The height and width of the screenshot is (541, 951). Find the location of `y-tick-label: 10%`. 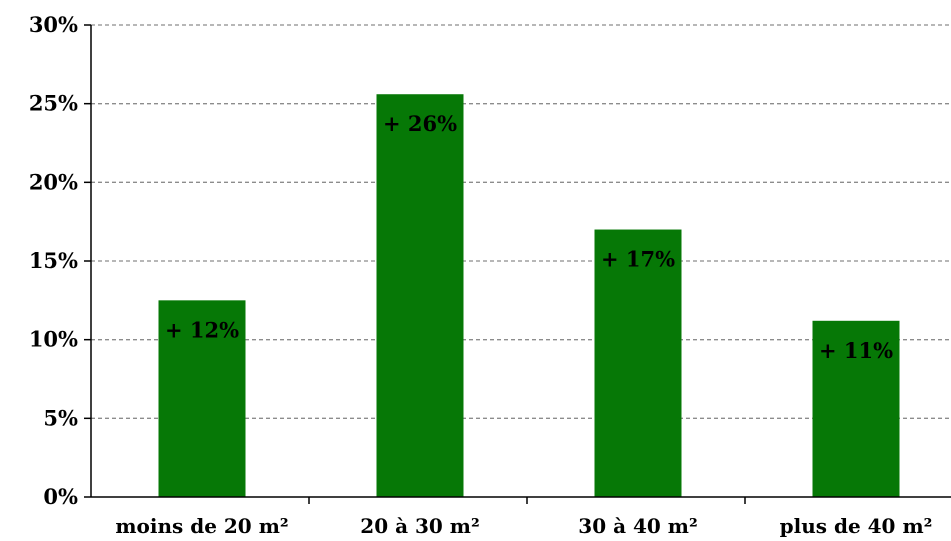

y-tick-label: 10% is located at coordinates (53, 339).